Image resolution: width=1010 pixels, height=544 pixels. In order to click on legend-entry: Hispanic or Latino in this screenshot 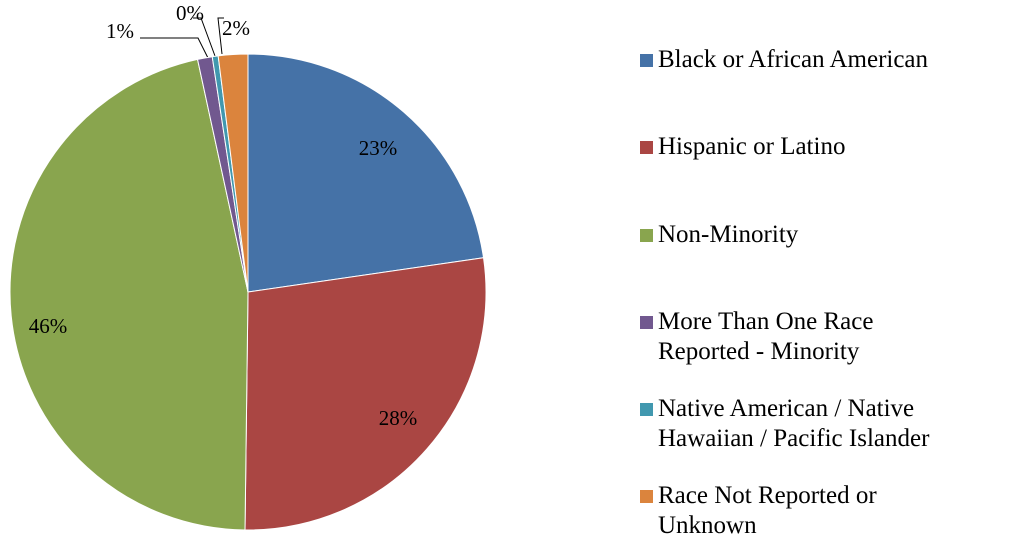, I will do `click(785, 147)`.